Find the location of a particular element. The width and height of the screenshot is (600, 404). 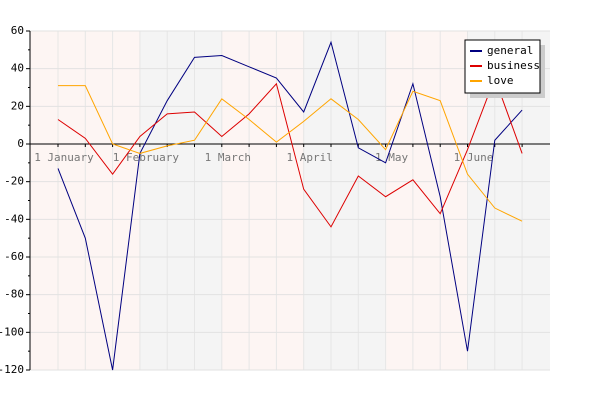

x-tick-label: 1 February is located at coordinates (146, 157).